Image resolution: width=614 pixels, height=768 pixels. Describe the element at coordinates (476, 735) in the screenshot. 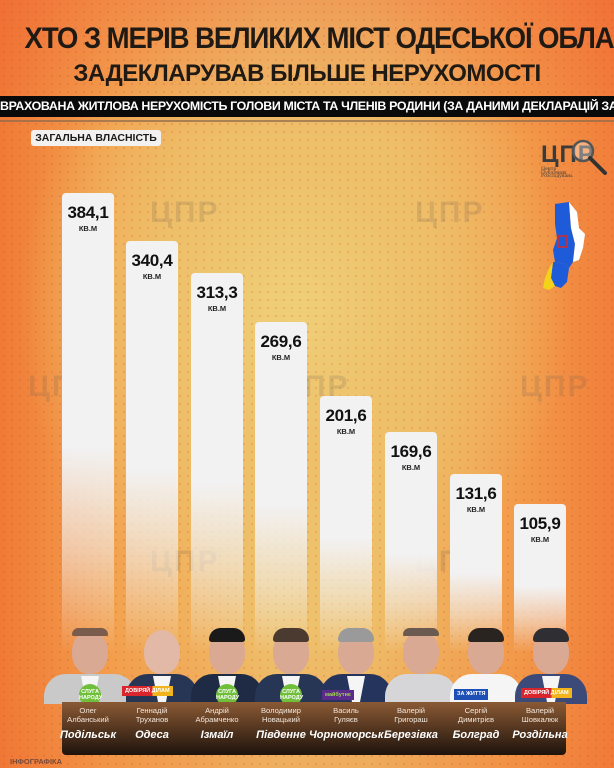

I see `city-label: Болград` at that location.